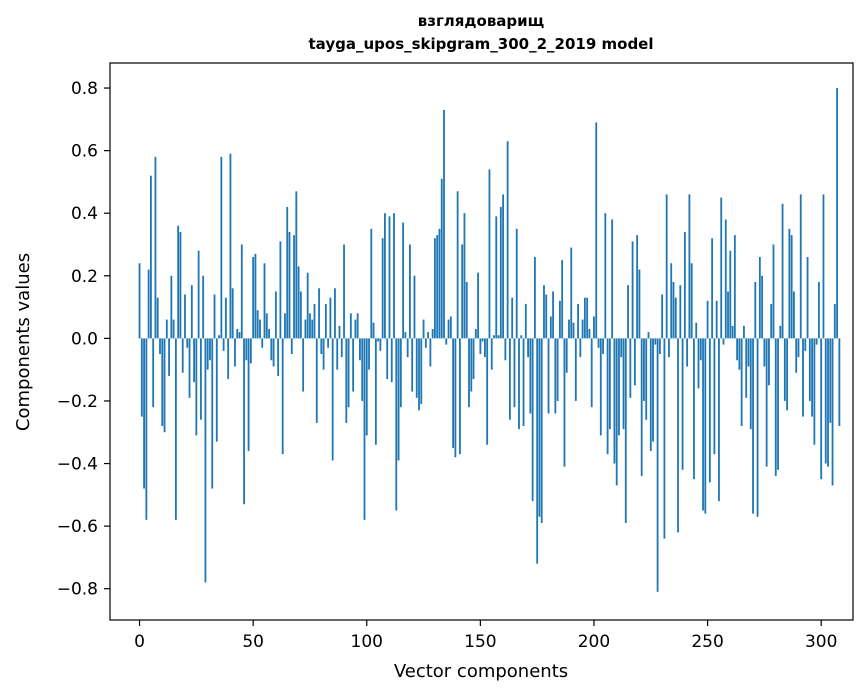 The width and height of the screenshot is (867, 696). Describe the element at coordinates (253, 642) in the screenshot. I see `x-tick-label: 50` at that location.